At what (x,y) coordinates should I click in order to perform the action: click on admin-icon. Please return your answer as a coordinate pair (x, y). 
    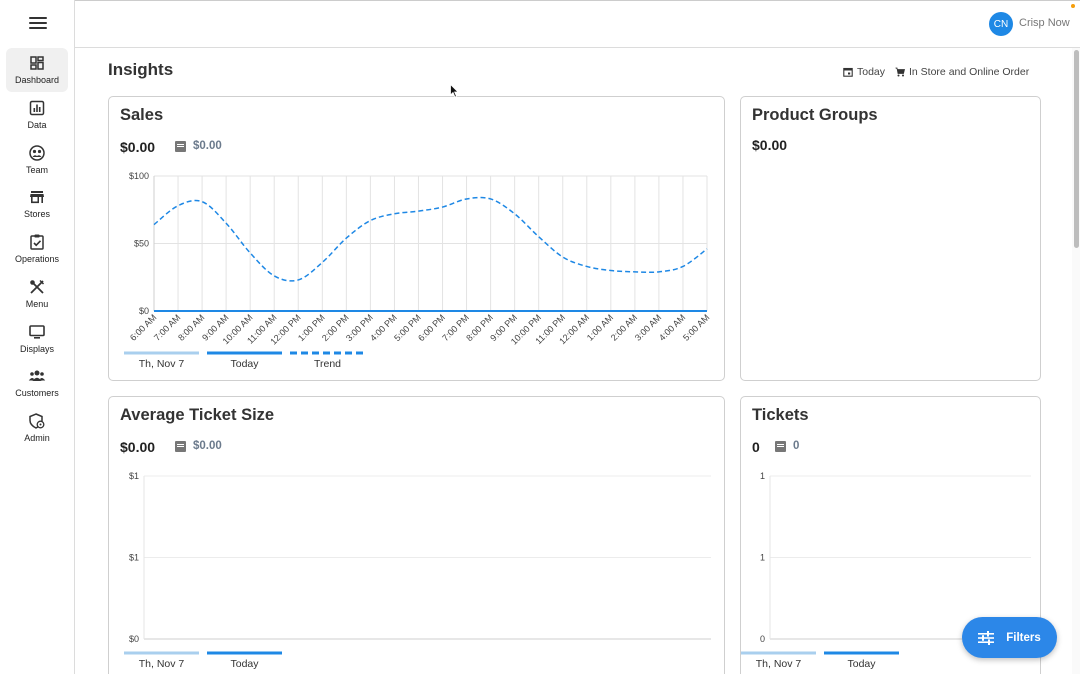
    Looking at the image, I should click on (37, 421).